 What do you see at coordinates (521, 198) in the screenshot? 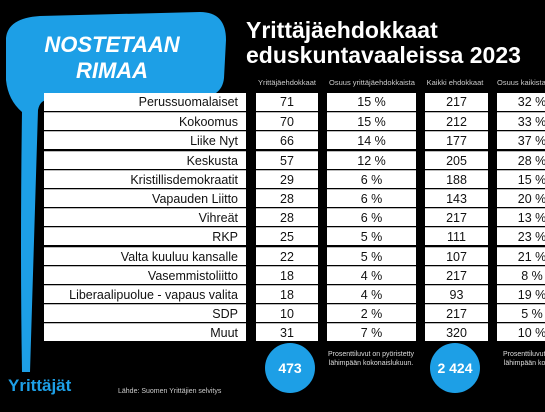
I see `cell-value: 20 %` at bounding box center [521, 198].